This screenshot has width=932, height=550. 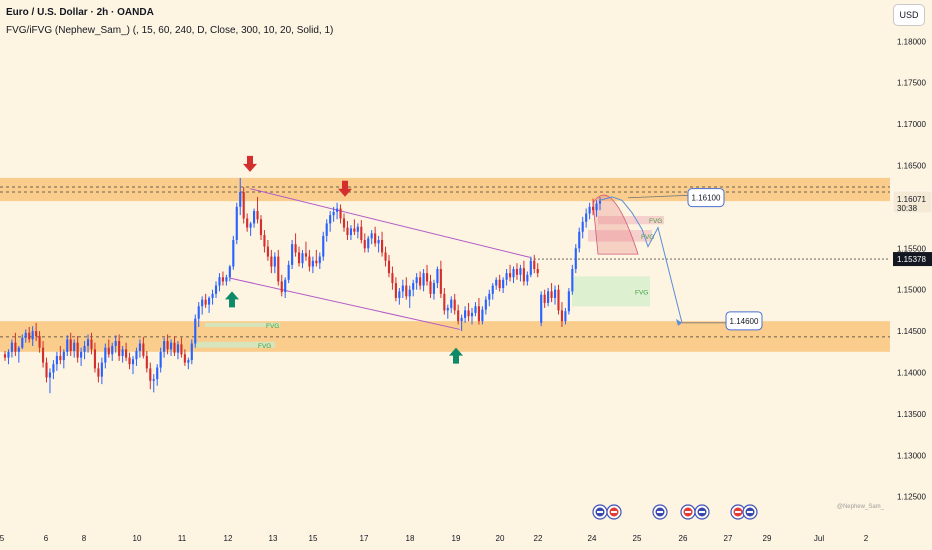 What do you see at coordinates (637, 538) in the screenshot?
I see `x-tick-label: 25` at bounding box center [637, 538].